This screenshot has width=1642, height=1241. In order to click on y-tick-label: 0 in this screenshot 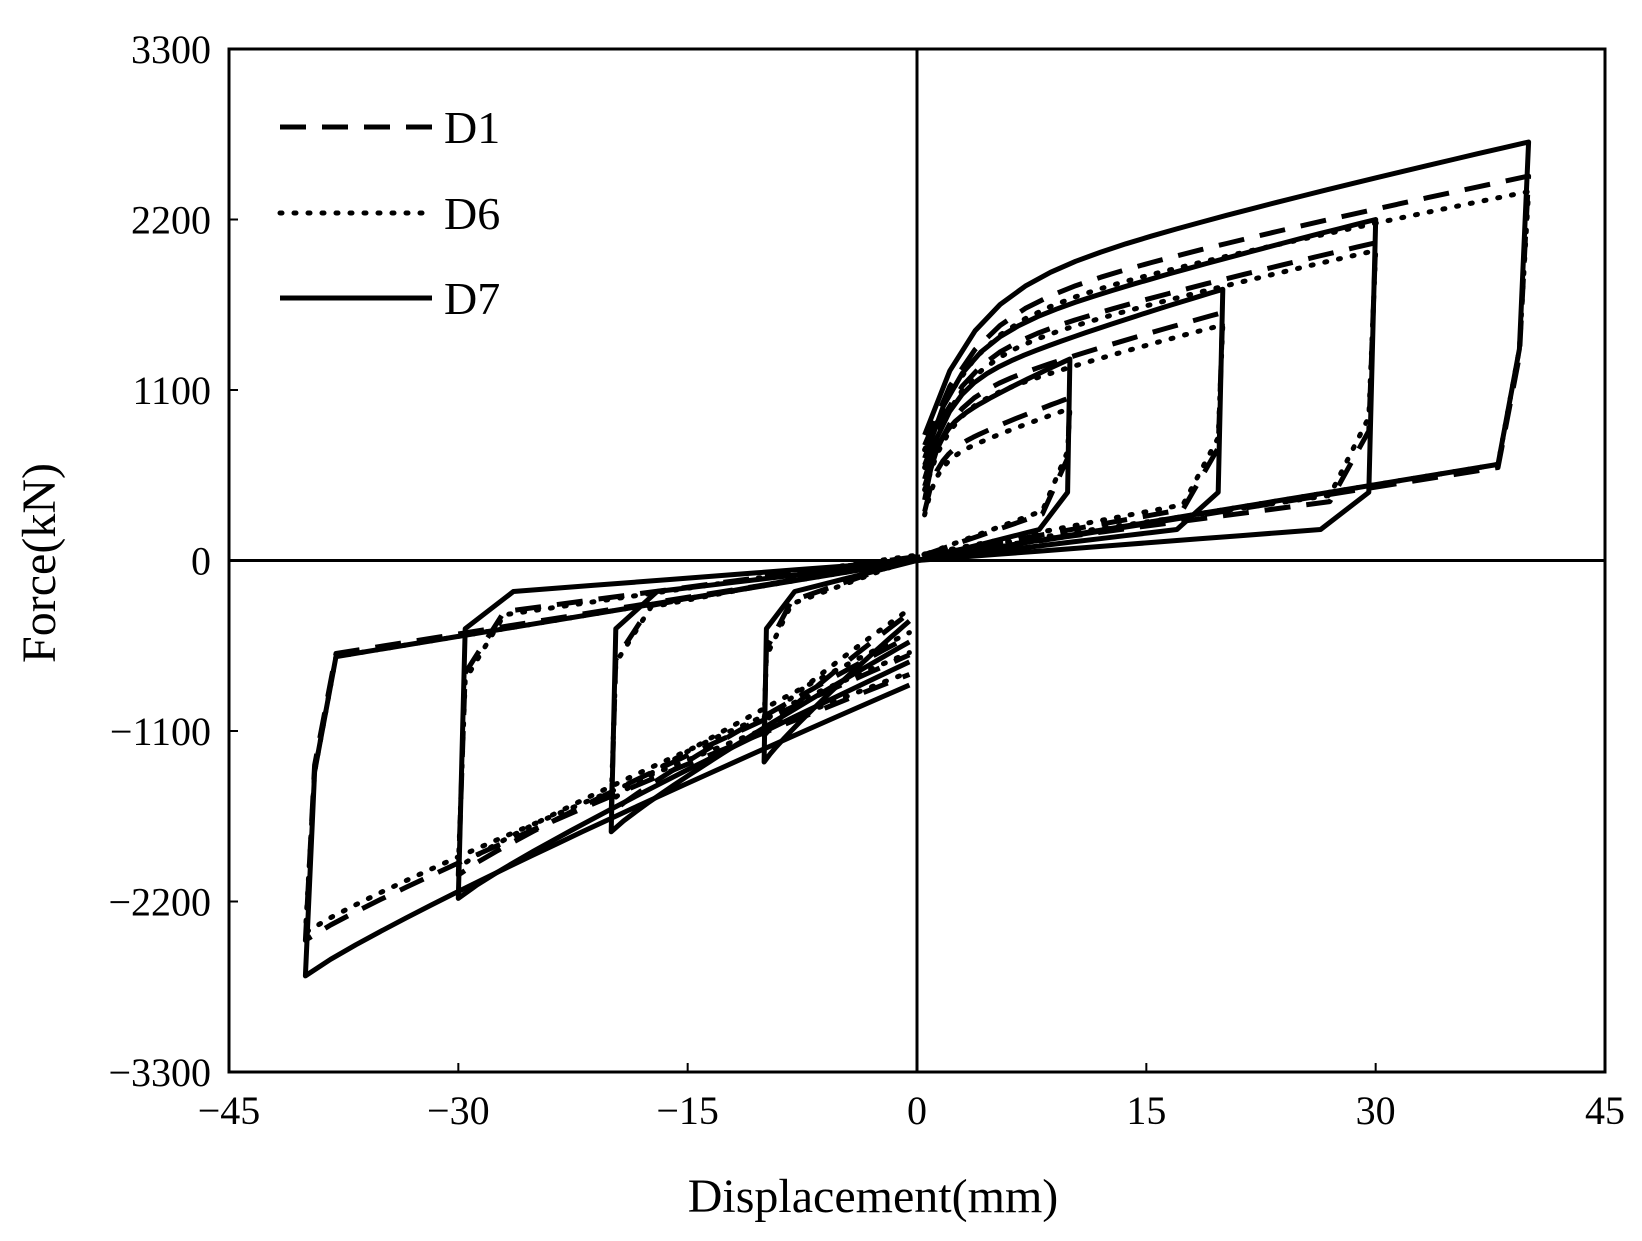, I will do `click(201, 561)`.